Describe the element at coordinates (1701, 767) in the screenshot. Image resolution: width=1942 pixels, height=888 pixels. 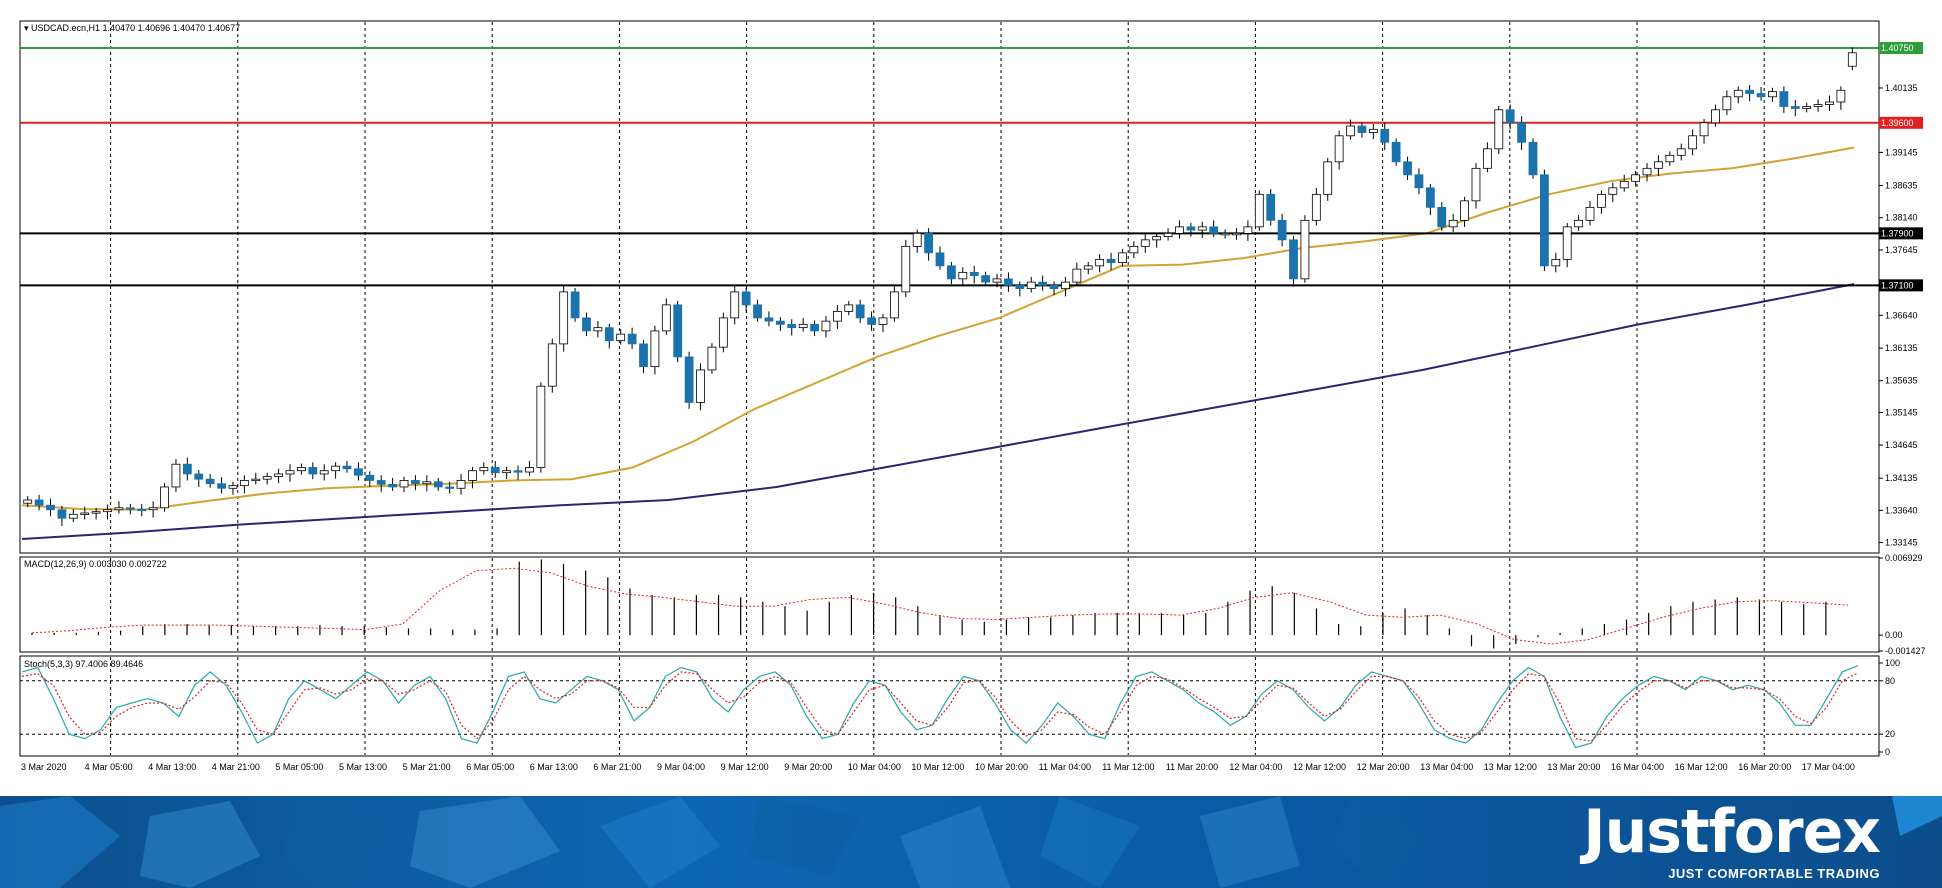
I see `x-tick-label: 16 Mar 12:00` at that location.